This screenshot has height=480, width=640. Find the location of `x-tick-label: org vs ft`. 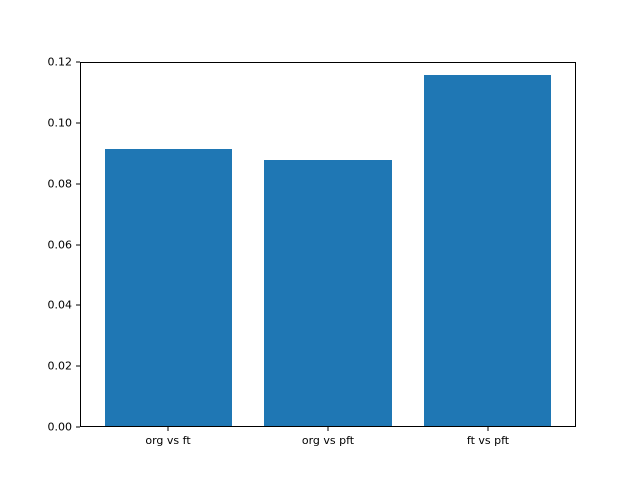

x-tick-label: org vs ft is located at coordinates (168, 440).